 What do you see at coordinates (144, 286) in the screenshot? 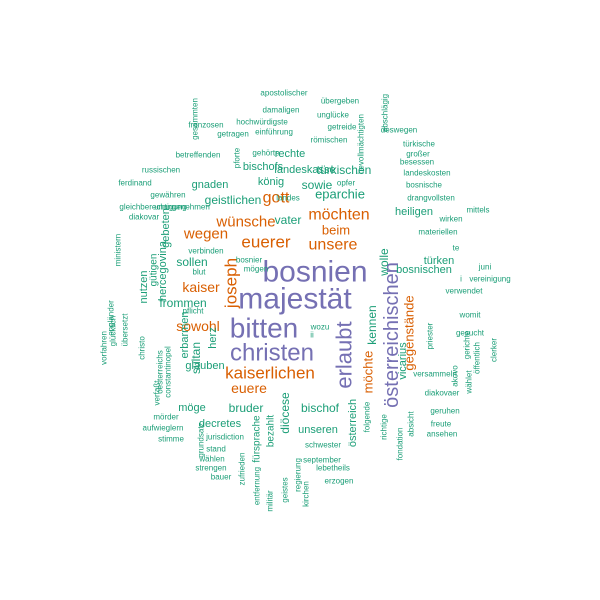
I see `cloud-word: nutzen` at bounding box center [144, 286].